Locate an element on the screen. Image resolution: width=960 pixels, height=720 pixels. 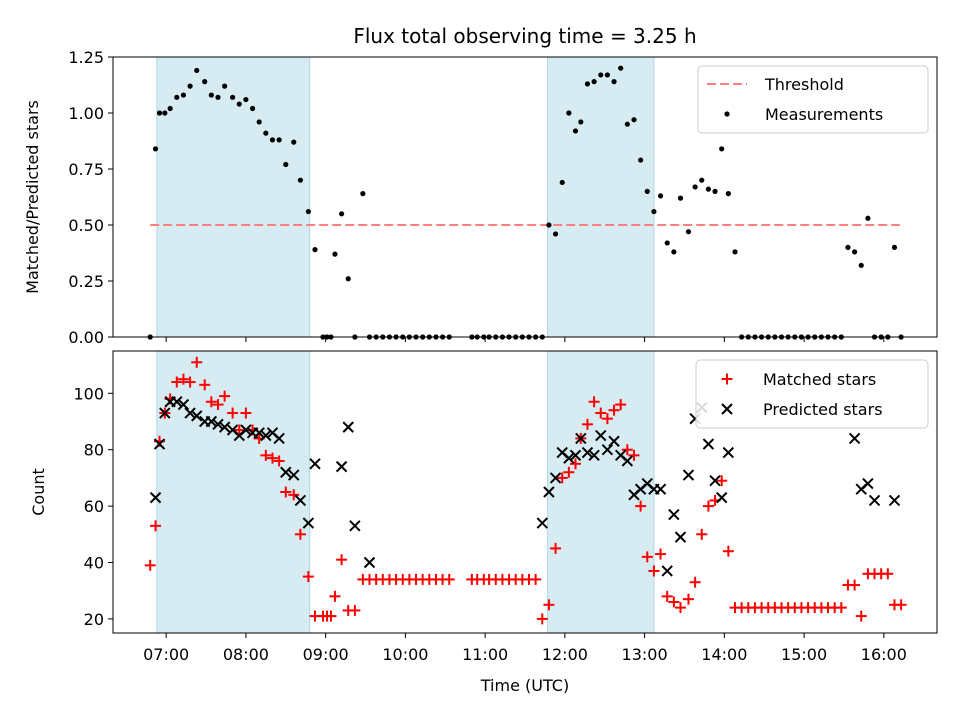
x-tick-label: 16:00 is located at coordinates (884, 654).